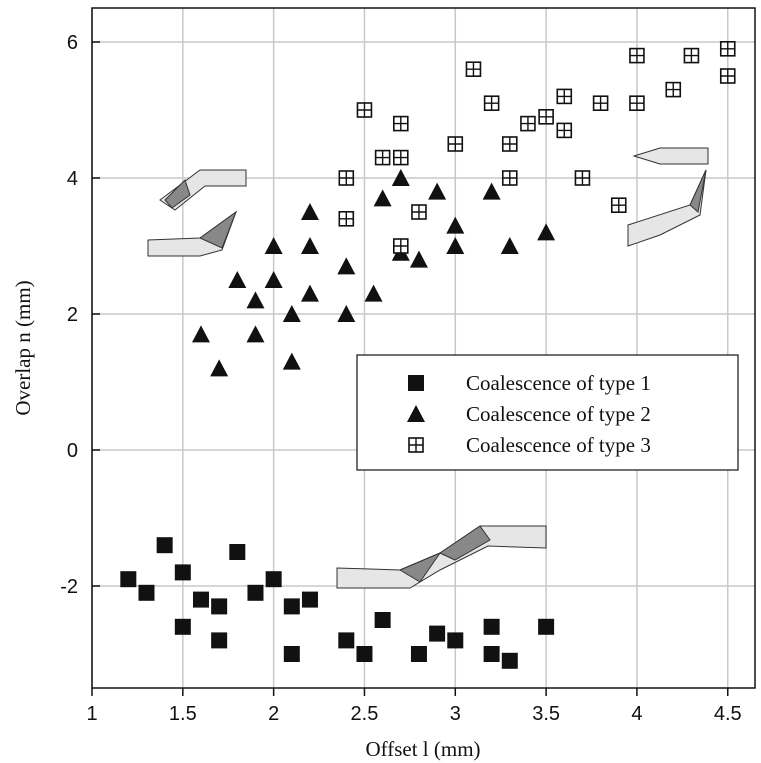 The image size is (761, 763). I want to click on x-tick-label: 3, so click(455, 714).